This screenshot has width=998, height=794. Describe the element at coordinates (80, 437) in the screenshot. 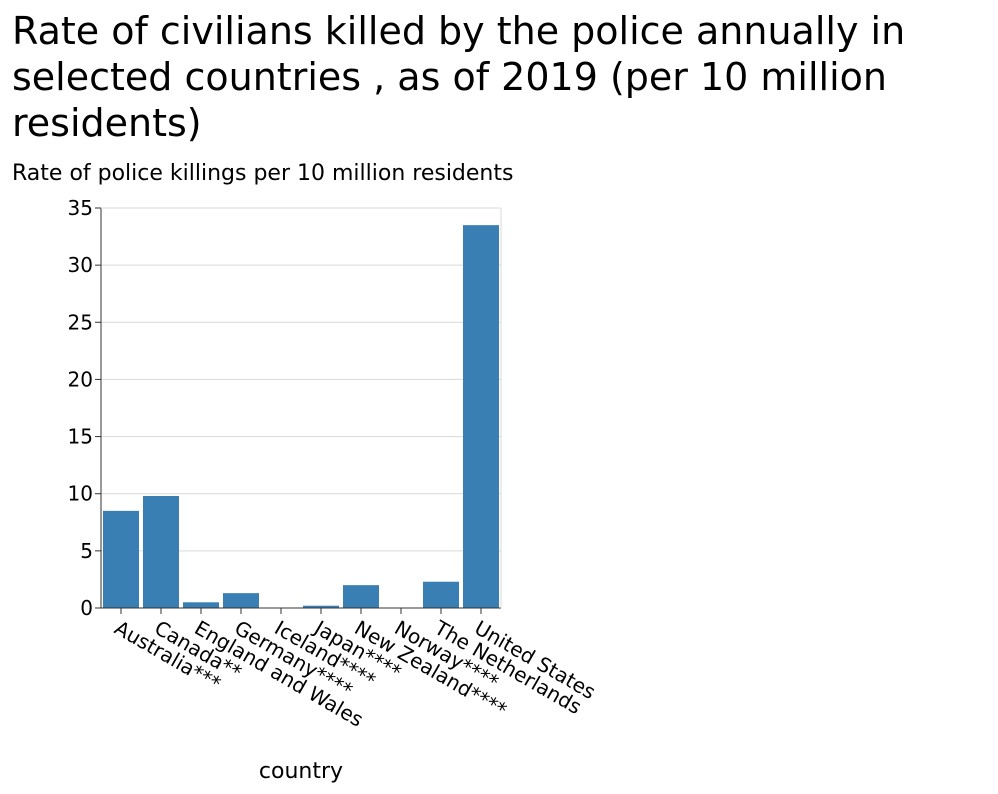

I see `y-tick-label: 15` at that location.